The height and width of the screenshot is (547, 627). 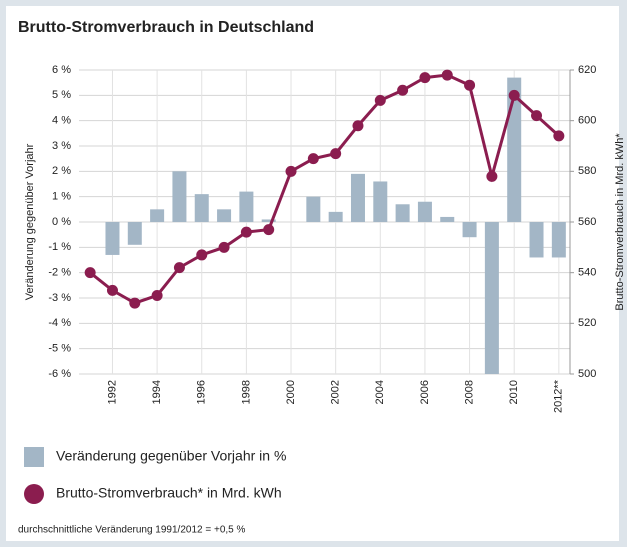 I want to click on y-tick-label: 3 %, so click(x=61, y=146).